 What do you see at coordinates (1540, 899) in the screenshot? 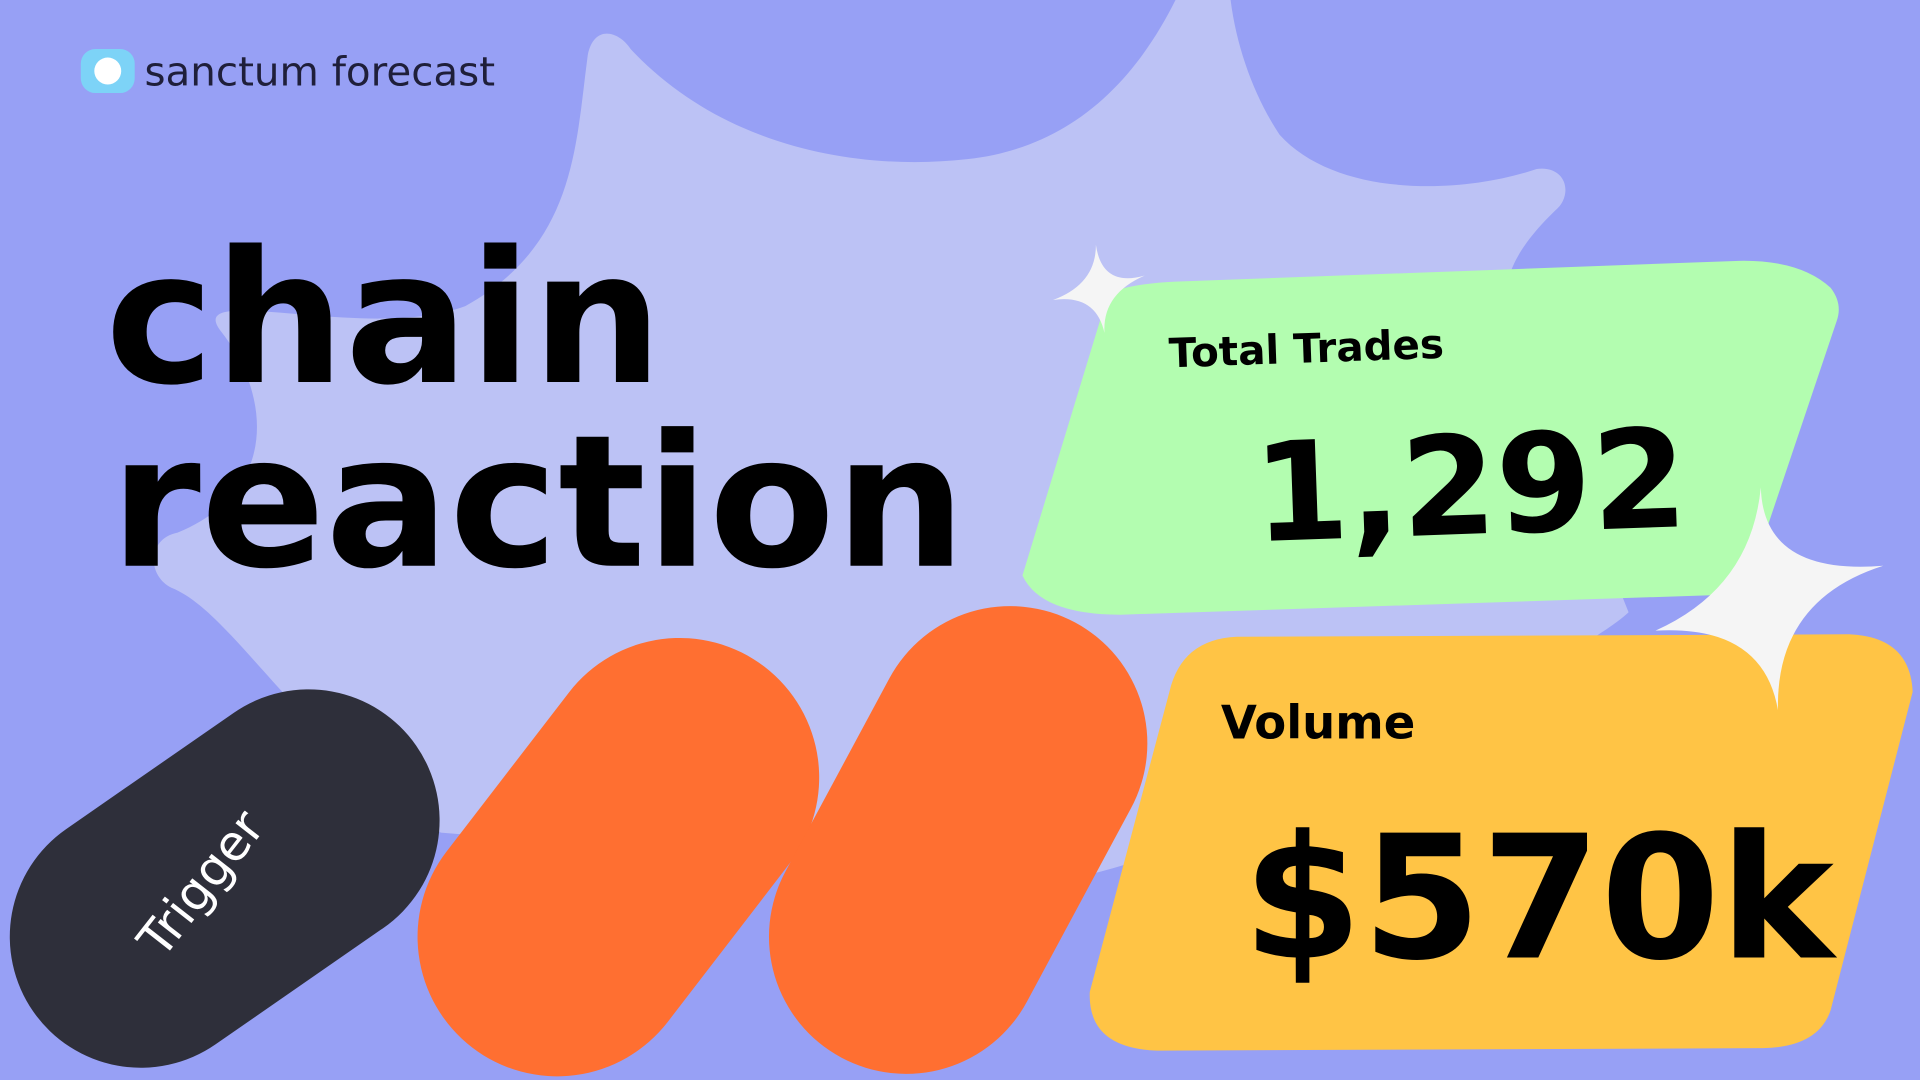
I see `card-value: $570k` at bounding box center [1540, 899].